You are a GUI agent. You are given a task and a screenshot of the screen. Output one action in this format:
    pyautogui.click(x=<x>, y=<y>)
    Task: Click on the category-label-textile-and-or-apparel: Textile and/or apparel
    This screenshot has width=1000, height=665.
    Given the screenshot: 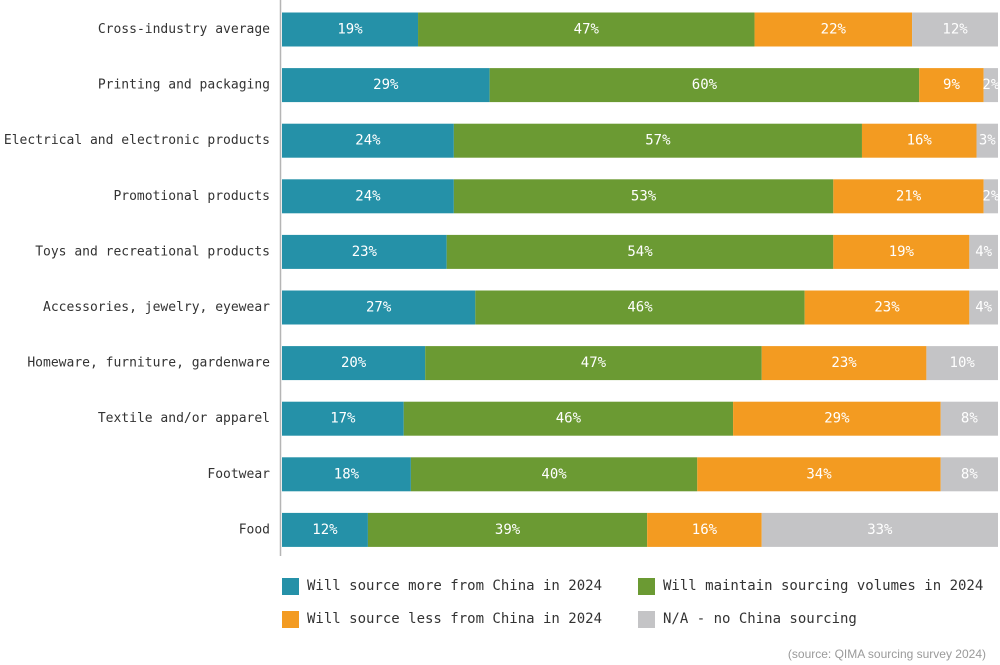 What is the action you would take?
    pyautogui.click(x=184, y=418)
    